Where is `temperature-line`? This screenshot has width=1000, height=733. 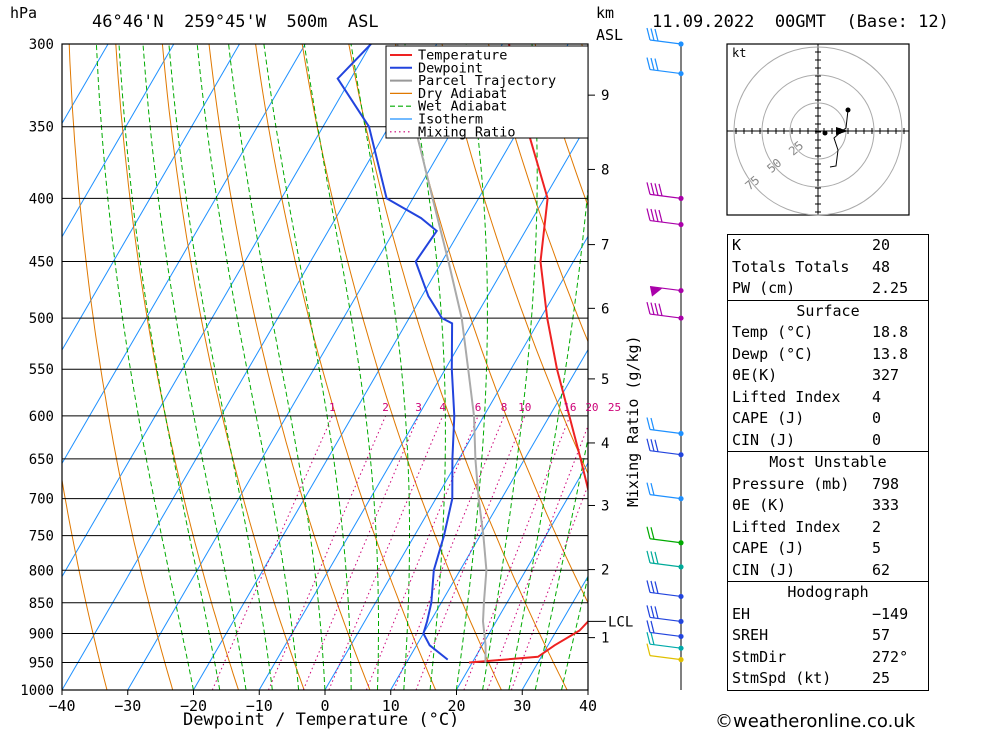 temperature-line is located at coordinates (528, 354).